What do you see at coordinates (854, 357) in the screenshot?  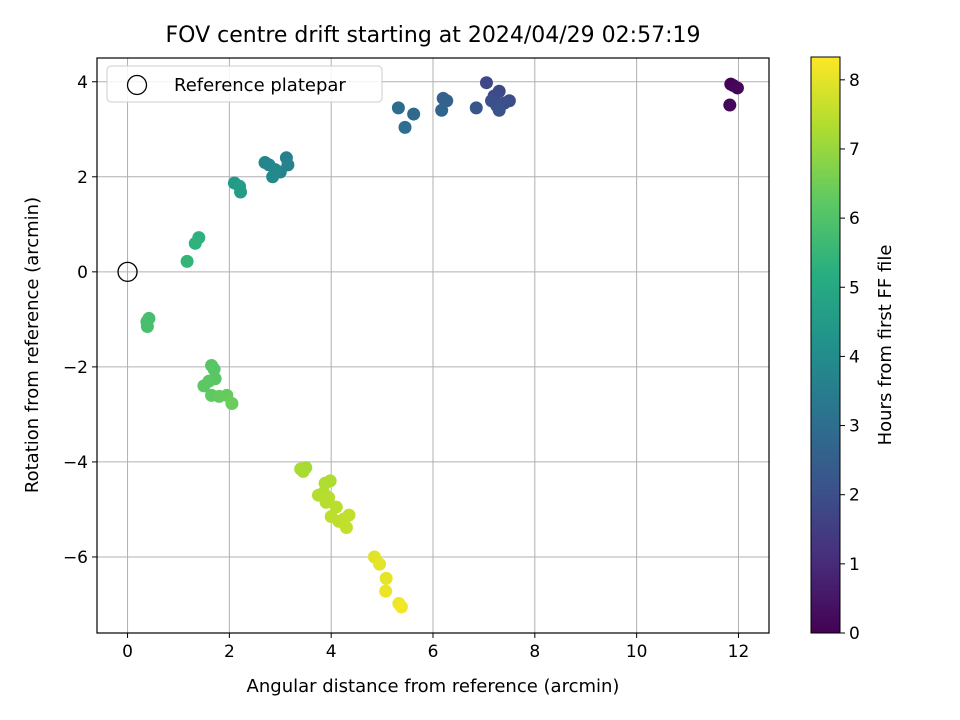 I see `colorbar-tick-label: 4` at bounding box center [854, 357].